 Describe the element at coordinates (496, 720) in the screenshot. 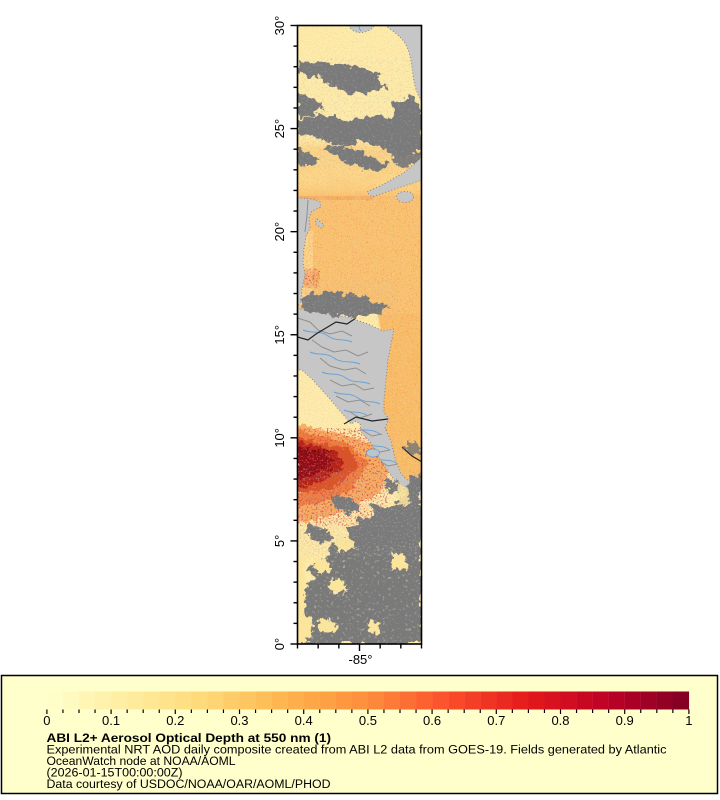

I see `svg-text: 0.7` at that location.